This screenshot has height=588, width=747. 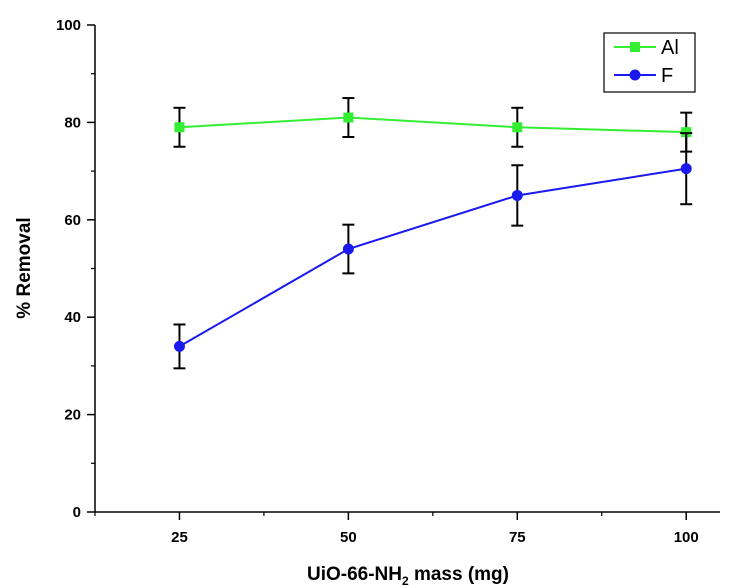 What do you see at coordinates (354, 574) in the screenshot?
I see `x-axis-title-main: UiO-66-NH` at bounding box center [354, 574].